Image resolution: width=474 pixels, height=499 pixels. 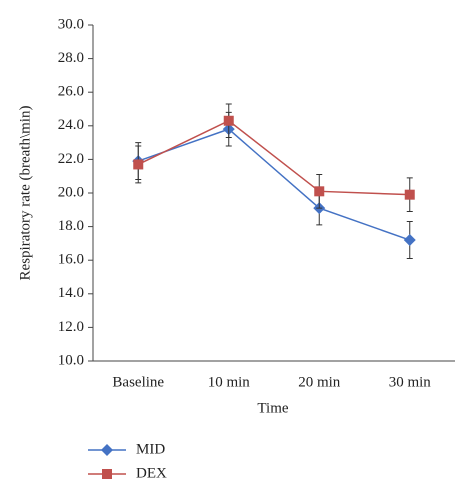 What do you see at coordinates (319, 382) in the screenshot?
I see `x-tick-label: 20 min` at bounding box center [319, 382].